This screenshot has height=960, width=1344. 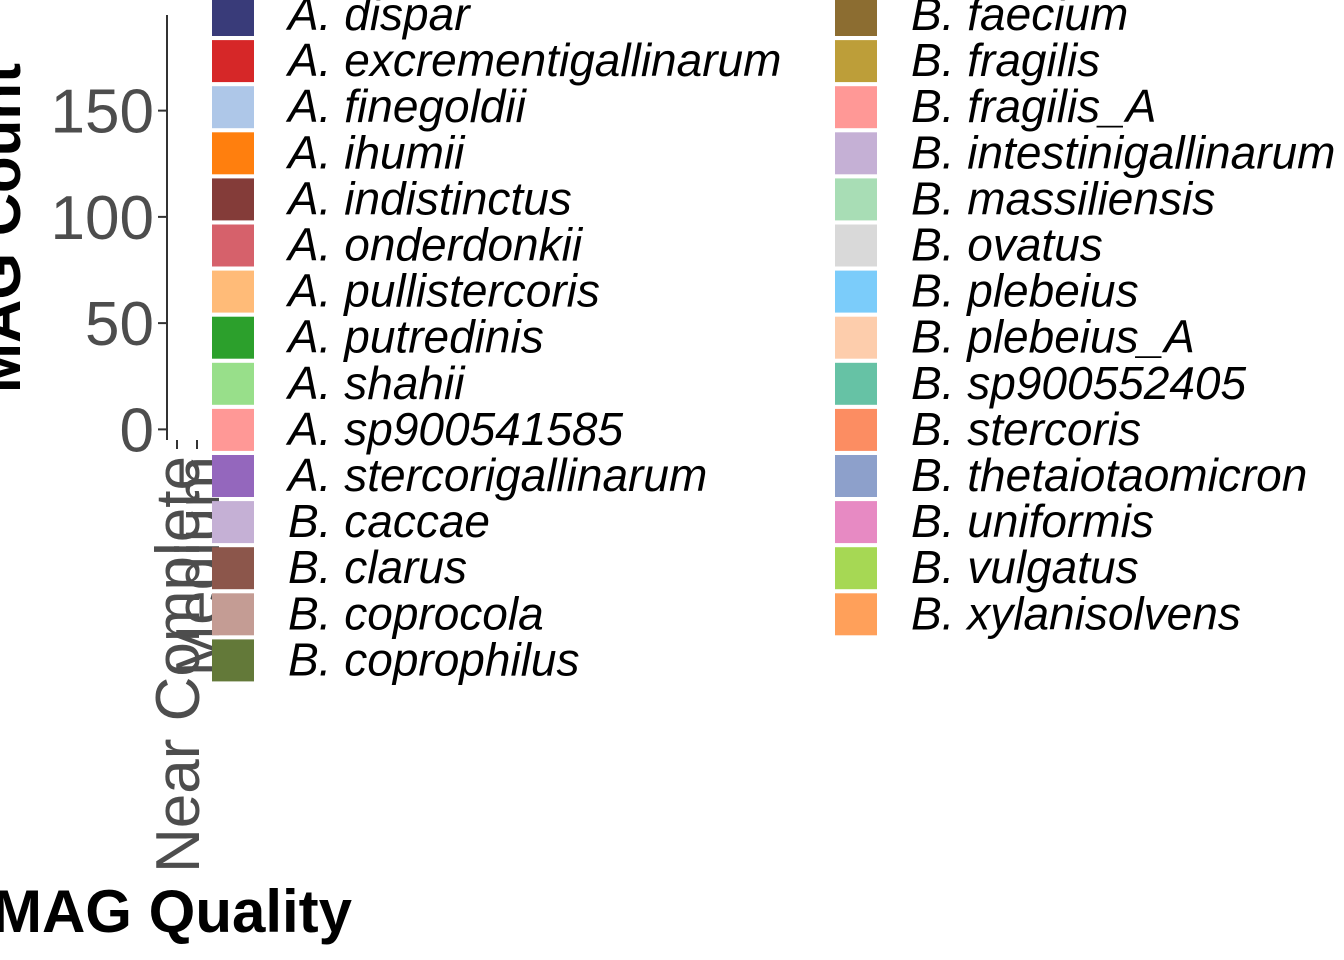 I want to click on legend-label: A. excrementigallinarum, so click(x=533, y=60).